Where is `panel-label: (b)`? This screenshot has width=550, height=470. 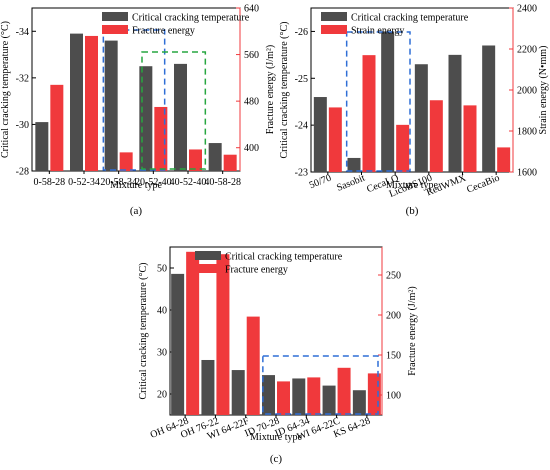 panel-label: (b) is located at coordinates (412, 211).